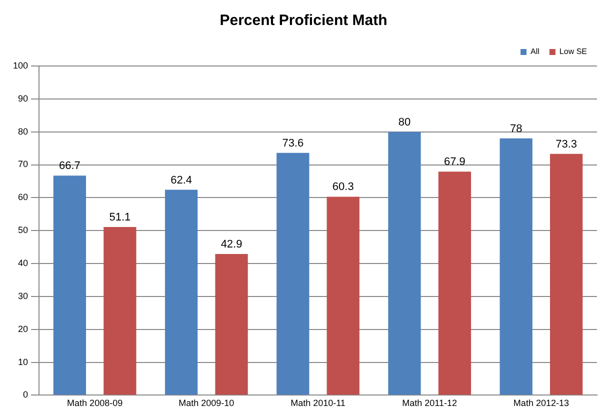  Describe the element at coordinates (69, 166) in the screenshot. I see `data-label: 66.7` at that location.